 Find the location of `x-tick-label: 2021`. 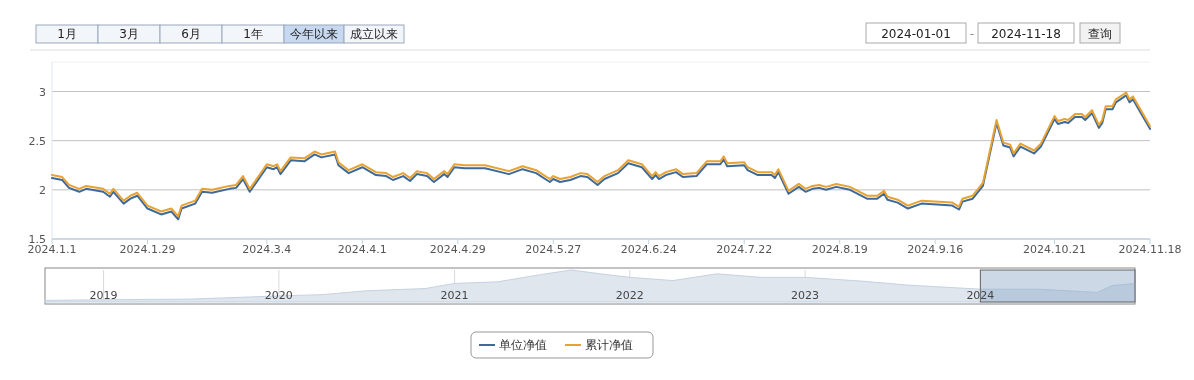

x-tick-label: 2021 is located at coordinates (454, 295).